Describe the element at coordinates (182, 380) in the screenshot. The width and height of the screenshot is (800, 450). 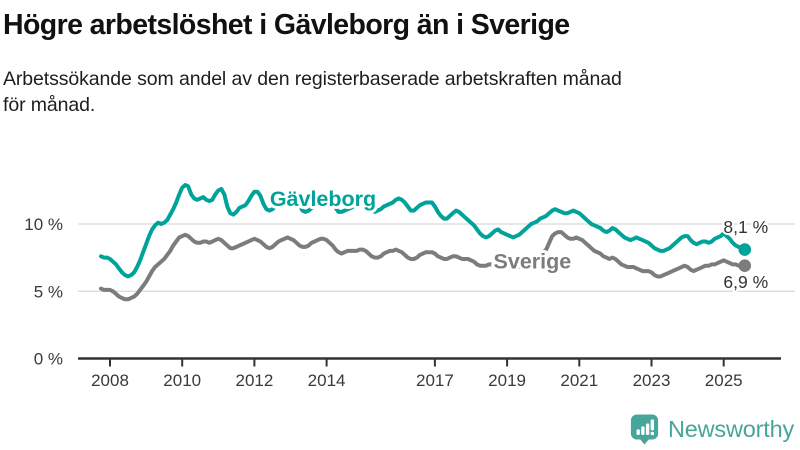
I see `x-tick-label: 2010` at that location.